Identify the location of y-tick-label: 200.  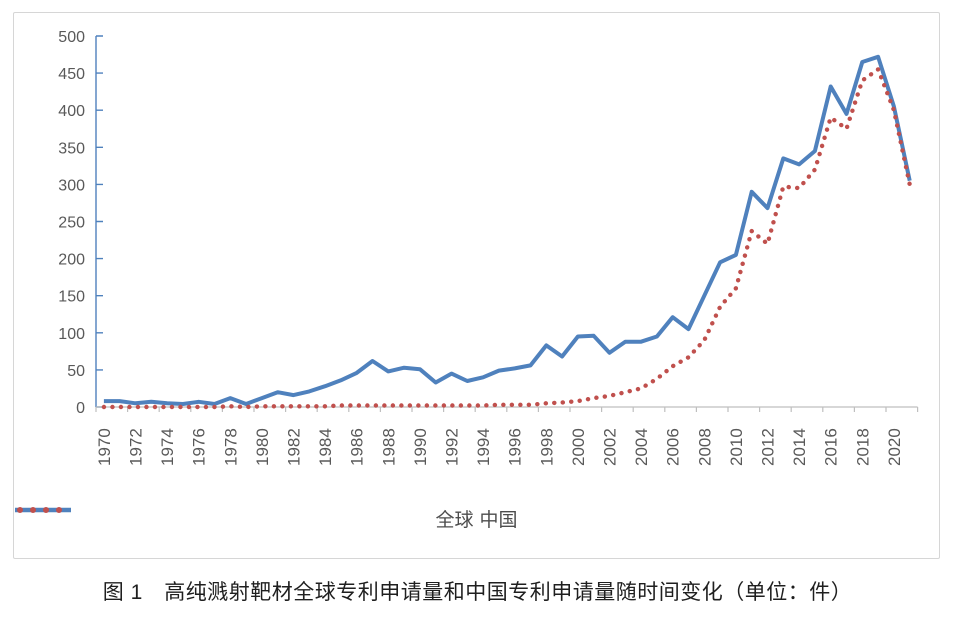
(71, 260).